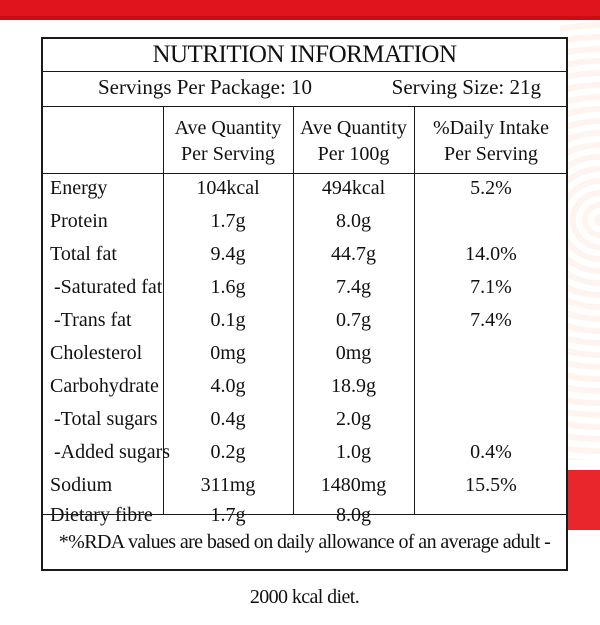 This screenshot has width=600, height=625. I want to click on per-serving-value: 0.4g, so click(228, 419).